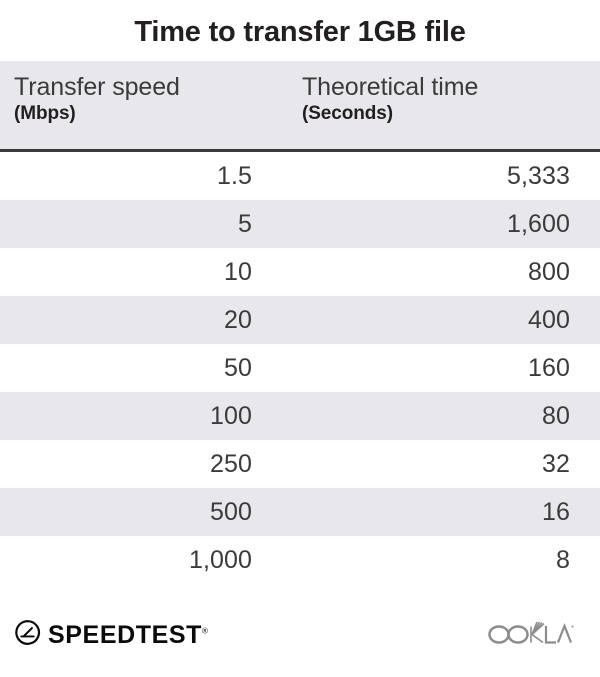 Image resolution: width=600 pixels, height=677 pixels. Describe the element at coordinates (347, 114) in the screenshot. I see `column-header-theoretical-time-unit: (Seconds)` at that location.